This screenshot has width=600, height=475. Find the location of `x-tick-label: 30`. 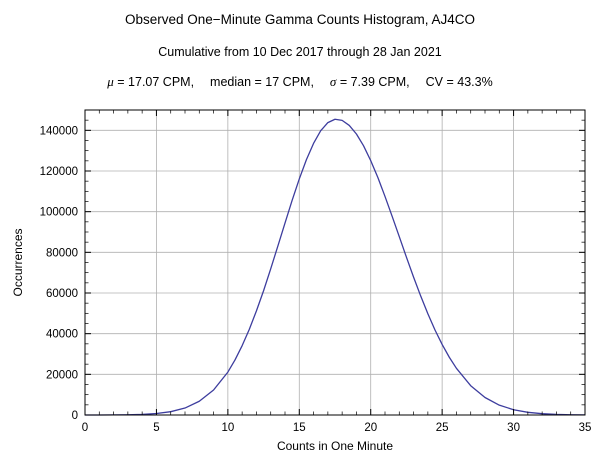

x-tick-label: 30 is located at coordinates (513, 428).